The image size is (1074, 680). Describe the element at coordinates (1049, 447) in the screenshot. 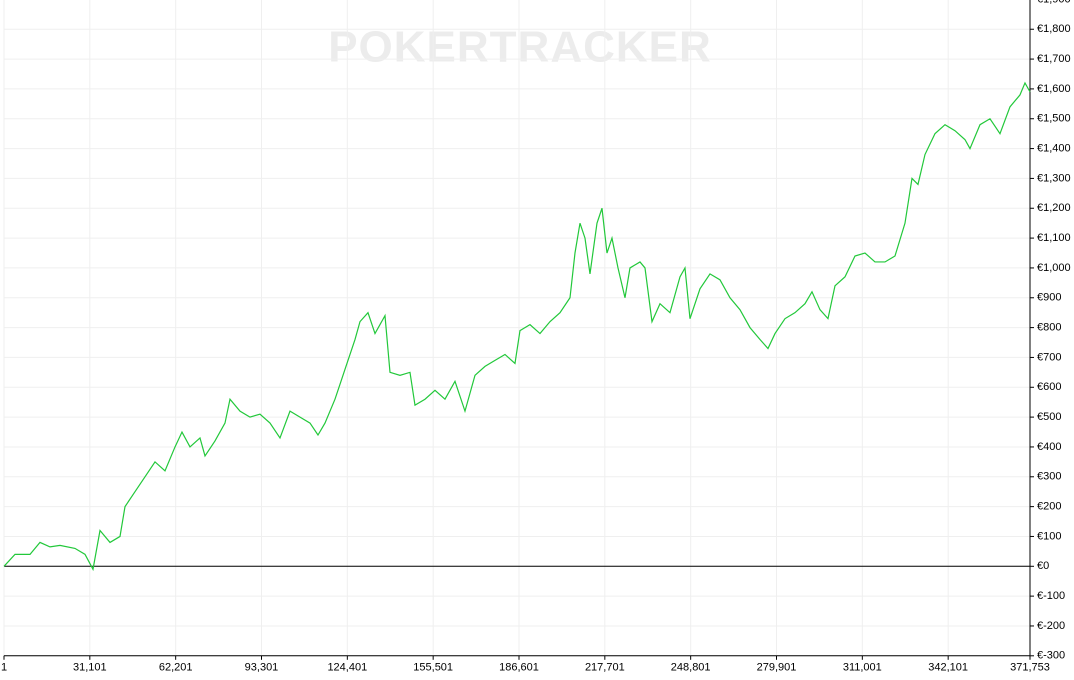

I see `y-tick-label: €400` at that location.